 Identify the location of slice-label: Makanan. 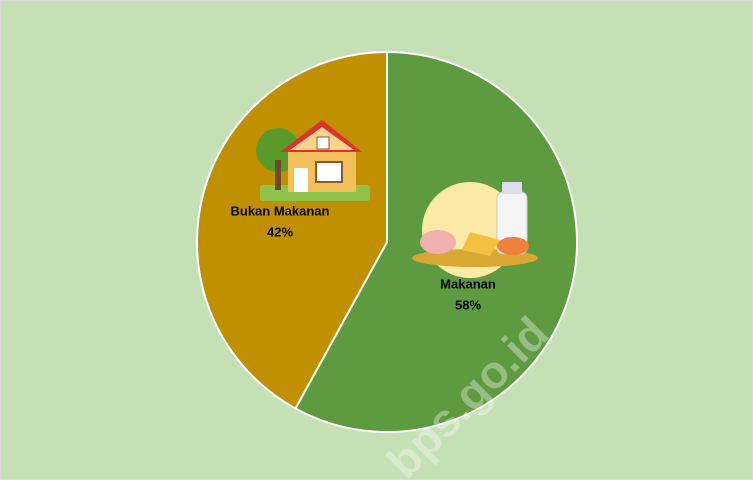
(468, 283).